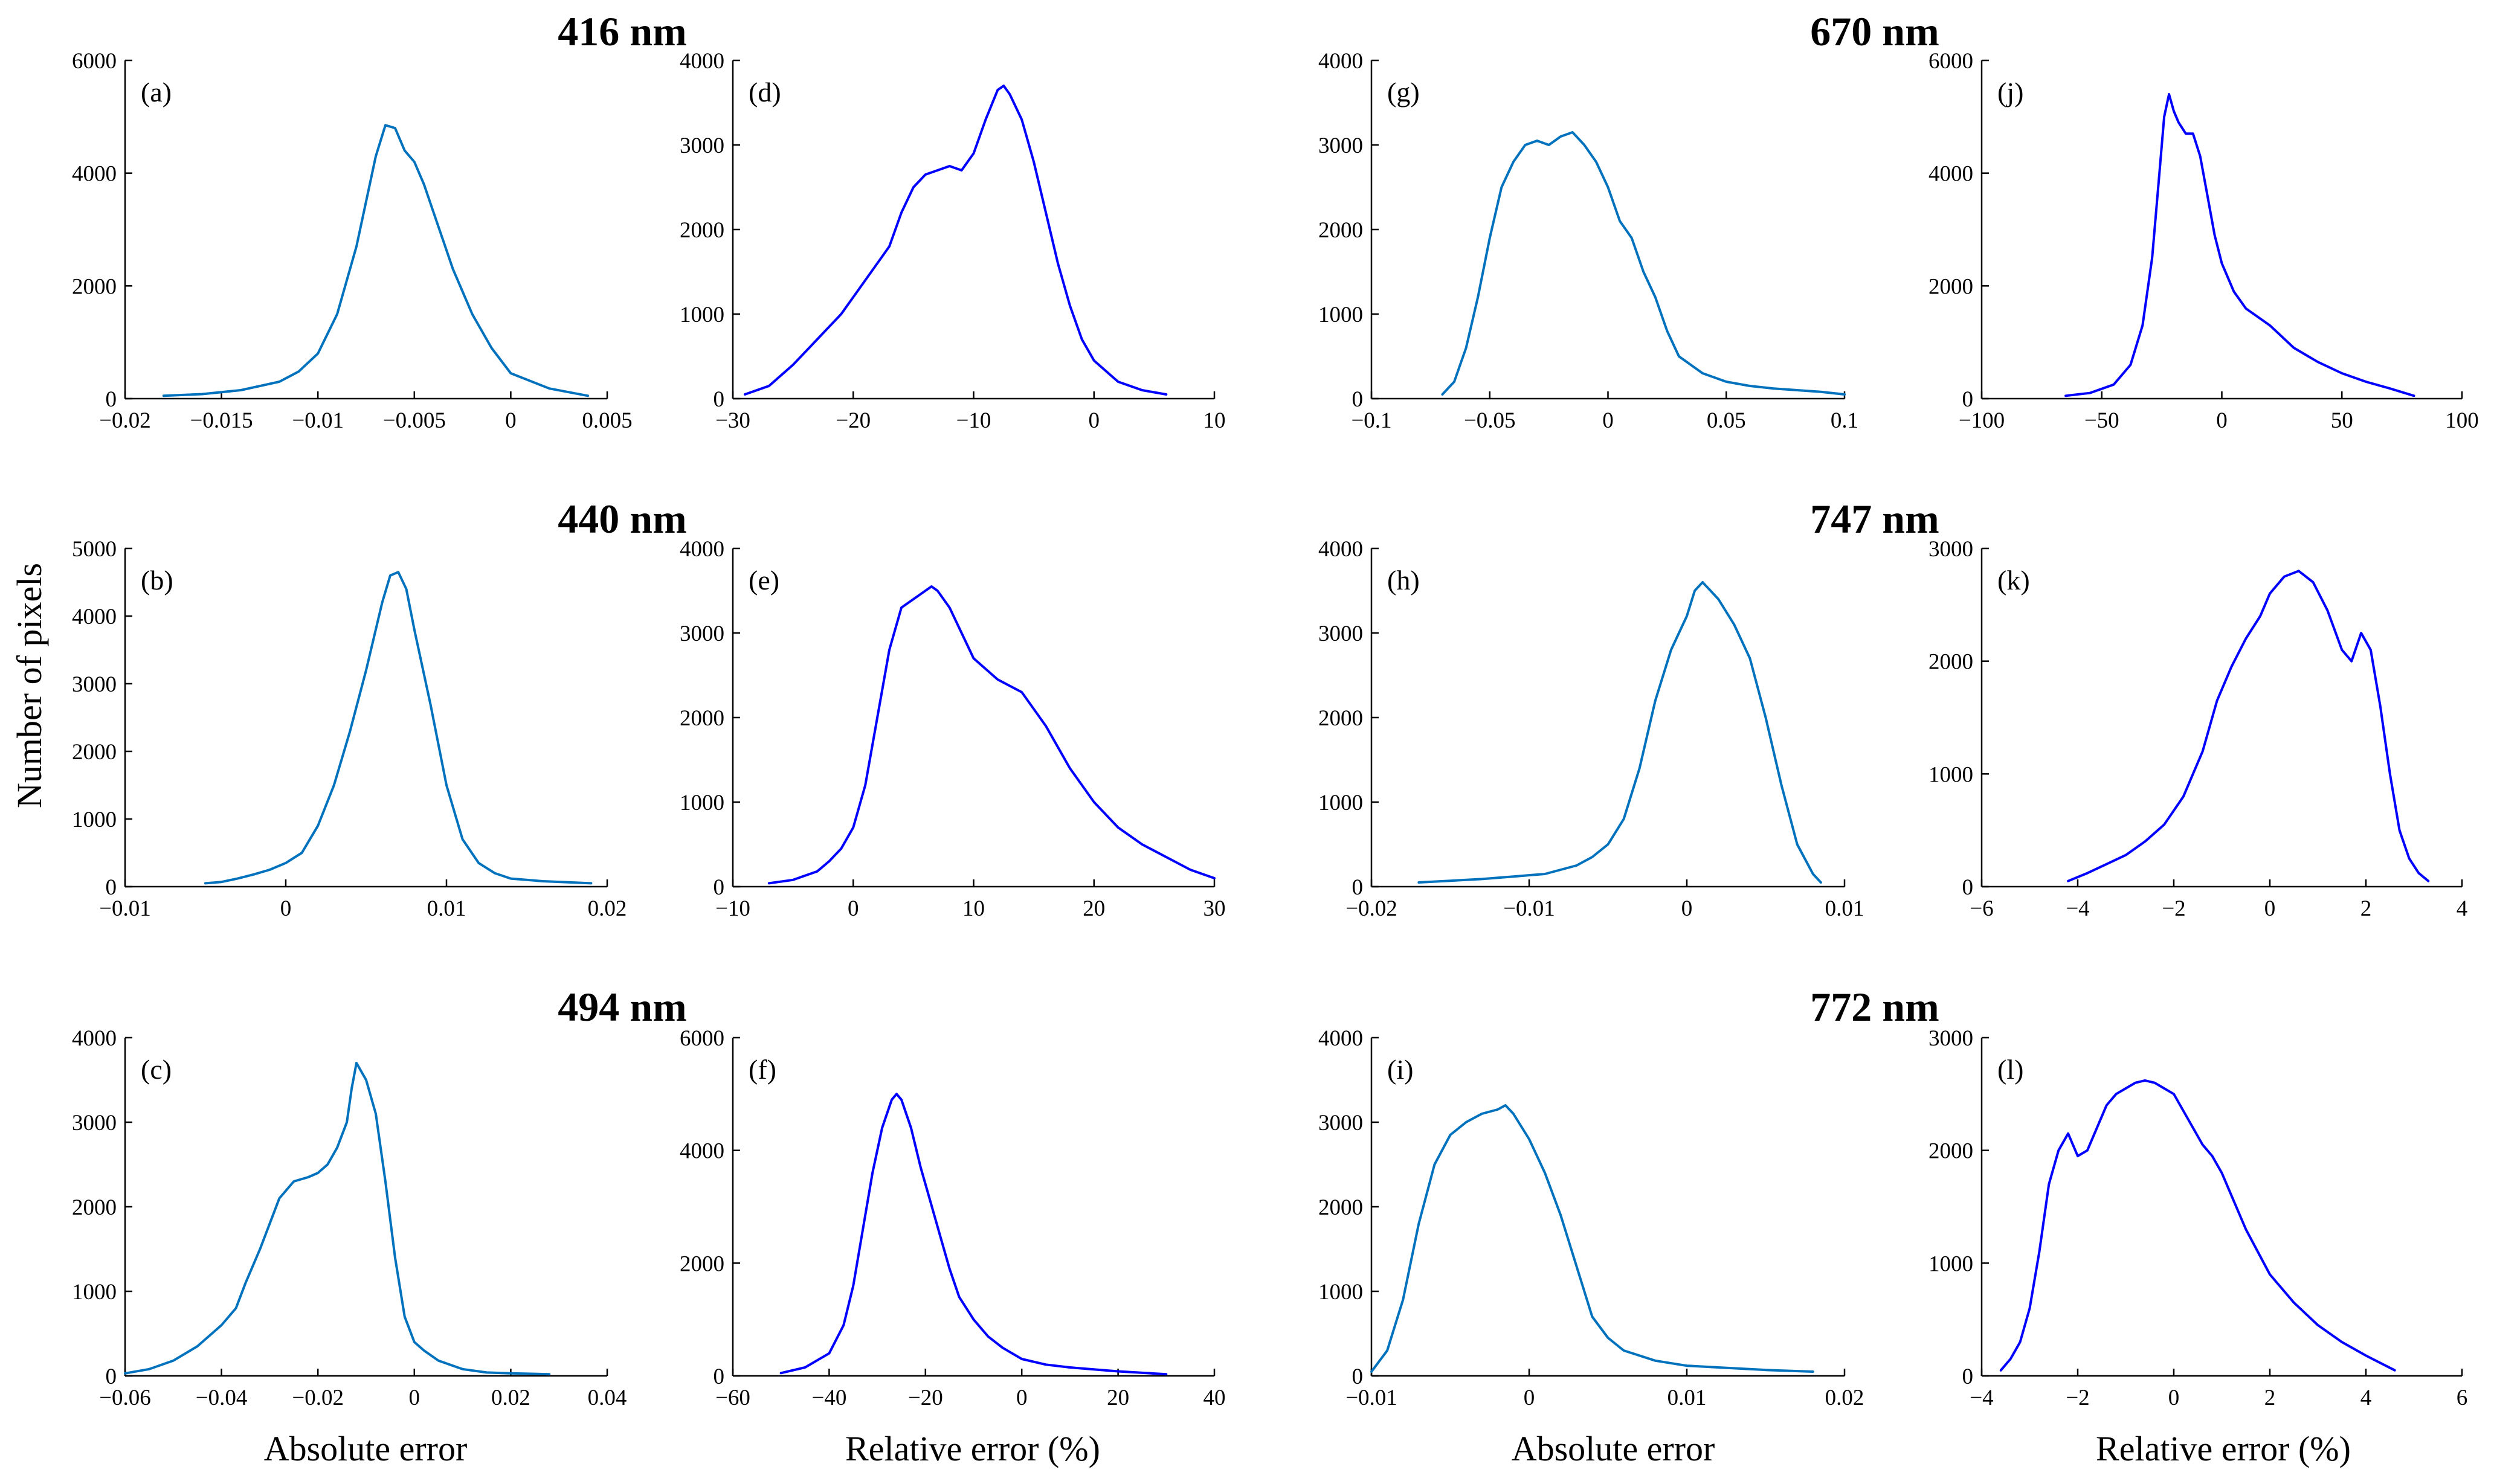 This screenshot has height=1484, width=2494. What do you see at coordinates (828, 1398) in the screenshot?
I see `x-tick-label: −40` at bounding box center [828, 1398].